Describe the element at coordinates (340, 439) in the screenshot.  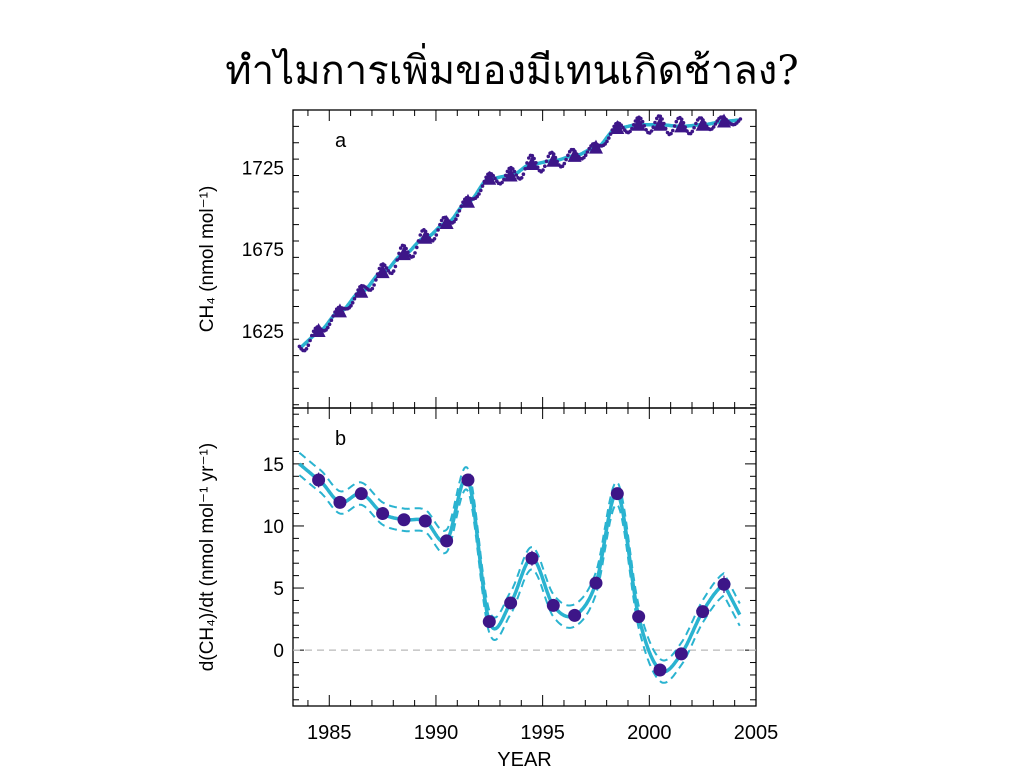
I see `panel-b-label: b` at that location.